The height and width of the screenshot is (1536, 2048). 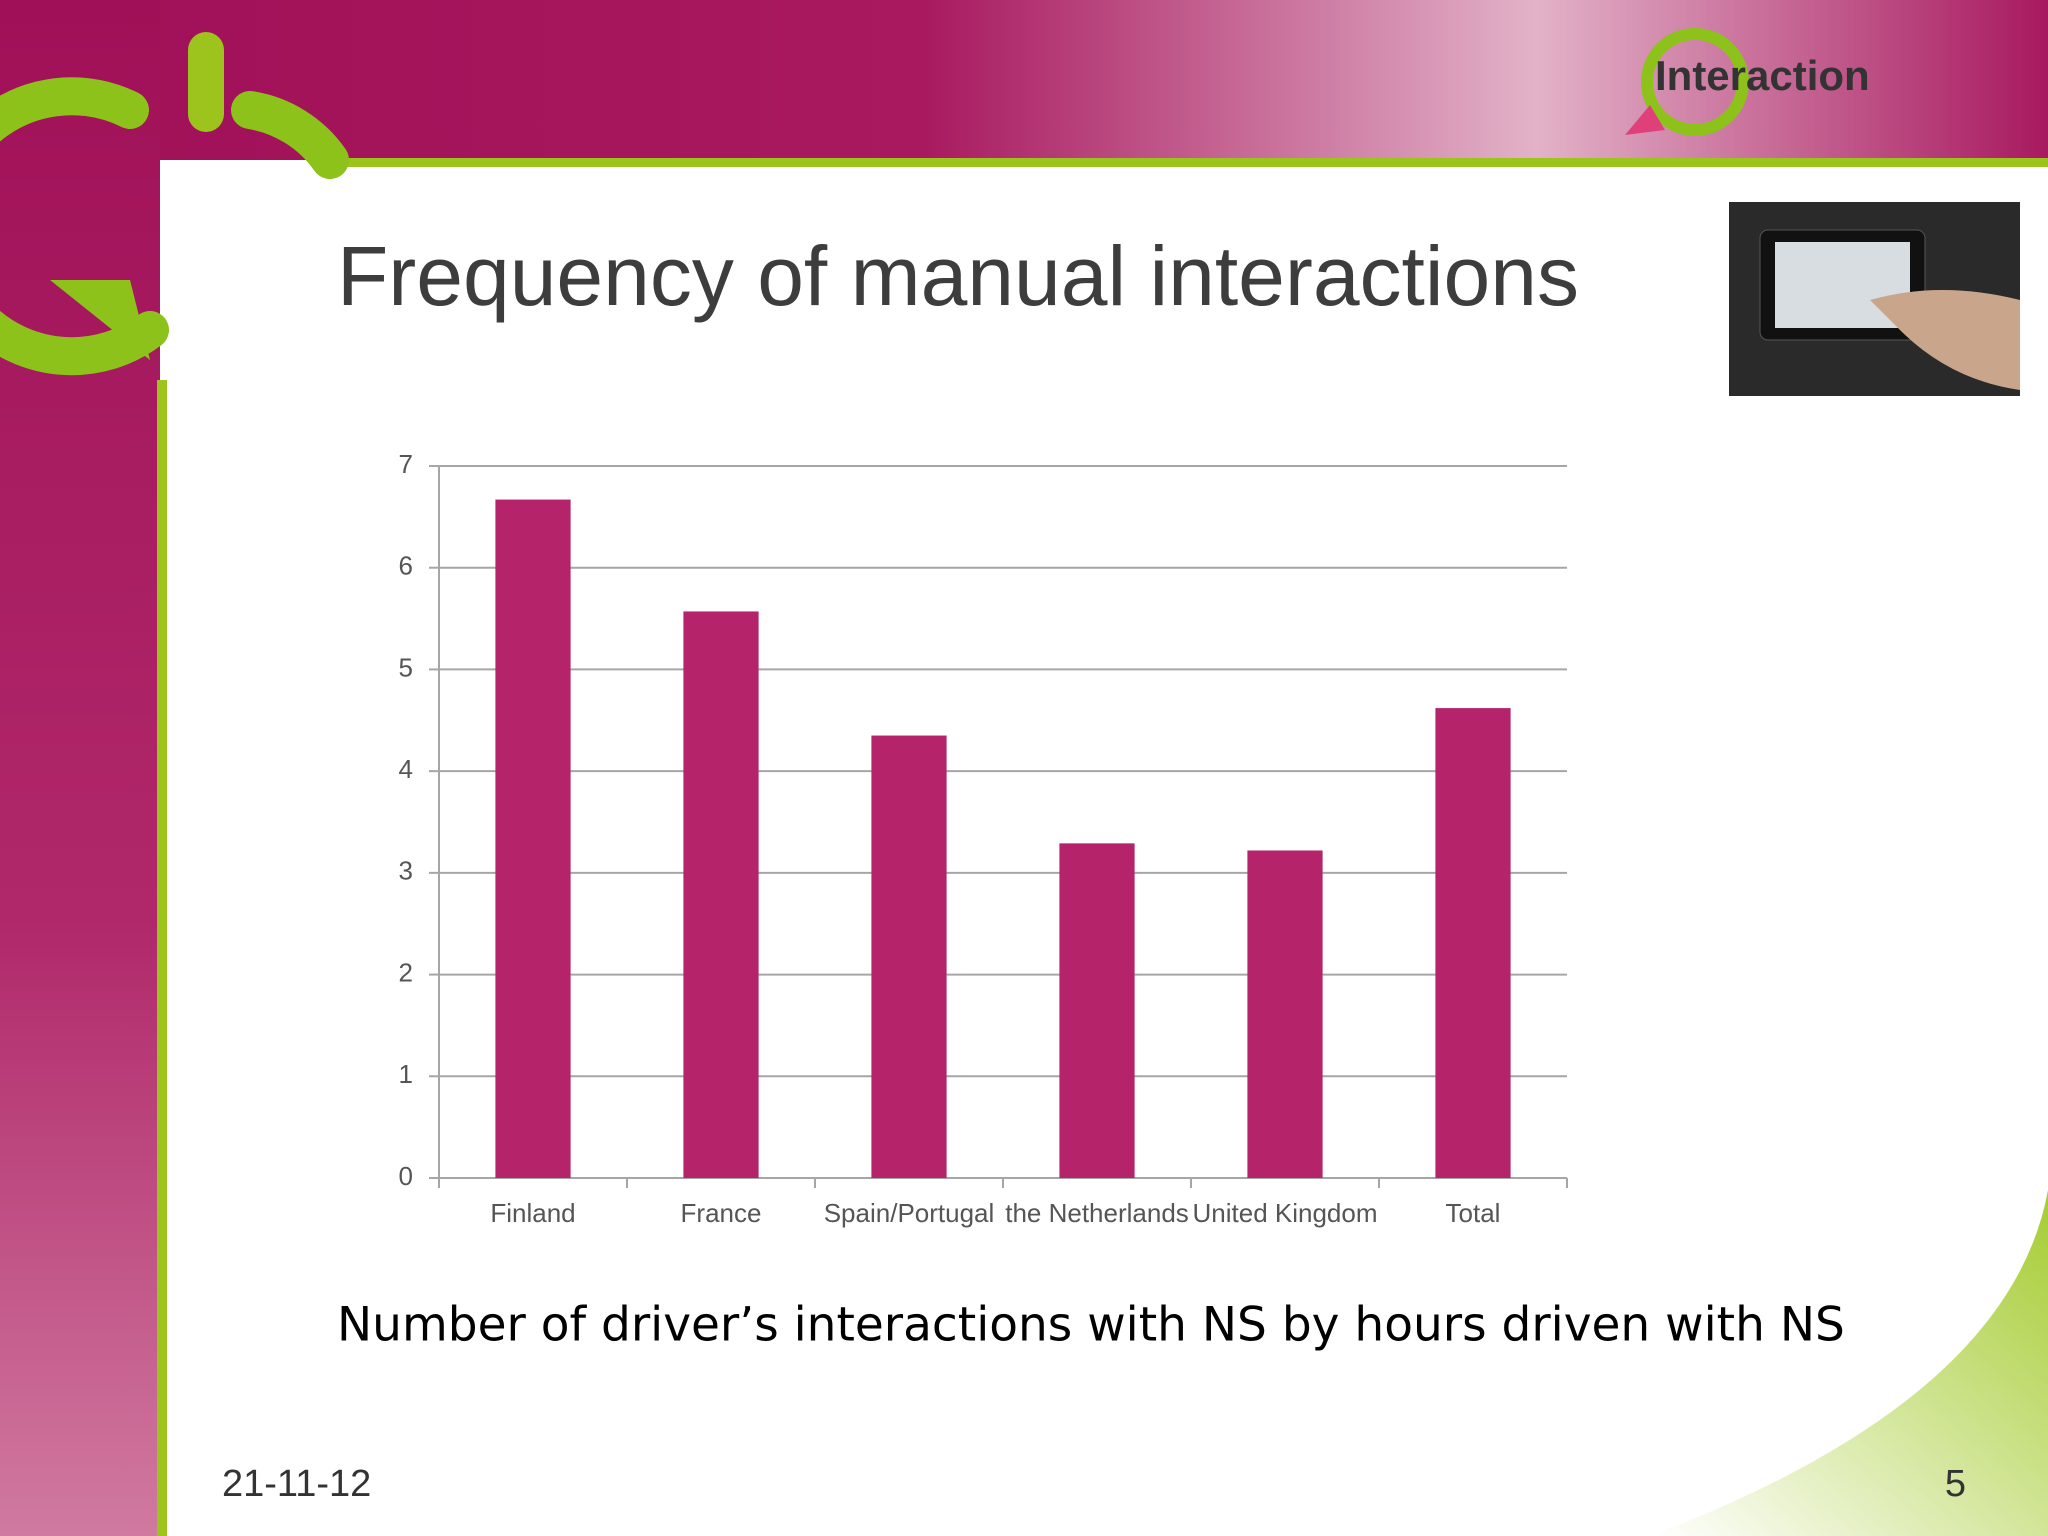 What do you see at coordinates (206, 82) in the screenshot?
I see `logo-stem` at bounding box center [206, 82].